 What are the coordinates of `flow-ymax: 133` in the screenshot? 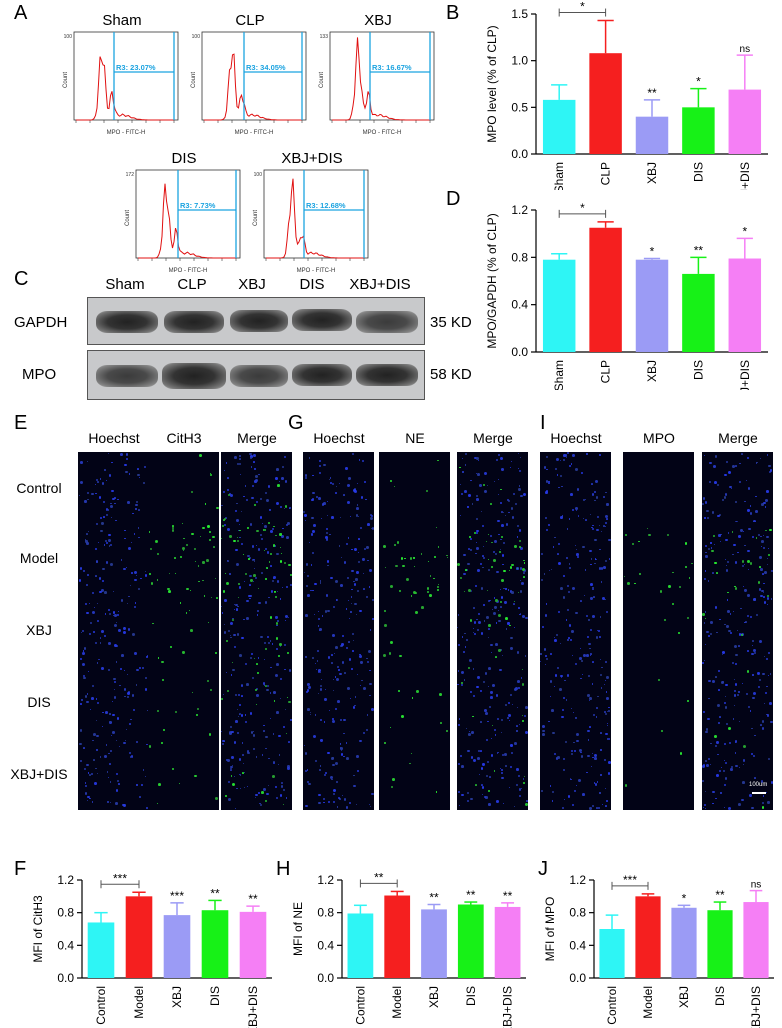 It's located at (324, 37).